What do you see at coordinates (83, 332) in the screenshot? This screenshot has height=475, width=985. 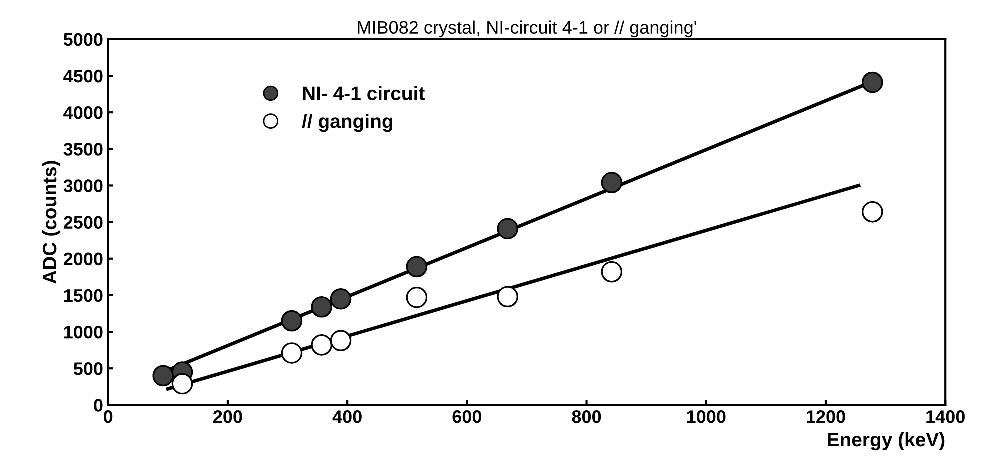 I see `y-tick-label: 1000` at bounding box center [83, 332].